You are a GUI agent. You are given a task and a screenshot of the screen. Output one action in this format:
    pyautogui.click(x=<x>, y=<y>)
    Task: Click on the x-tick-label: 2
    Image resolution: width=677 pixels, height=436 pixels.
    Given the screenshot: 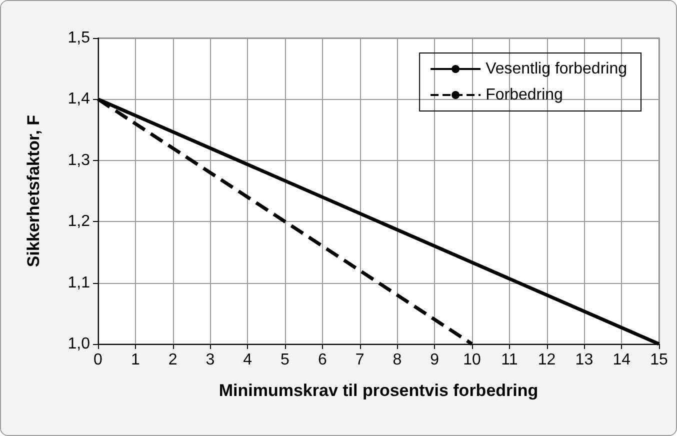 What is the action you would take?
    pyautogui.click(x=173, y=360)
    